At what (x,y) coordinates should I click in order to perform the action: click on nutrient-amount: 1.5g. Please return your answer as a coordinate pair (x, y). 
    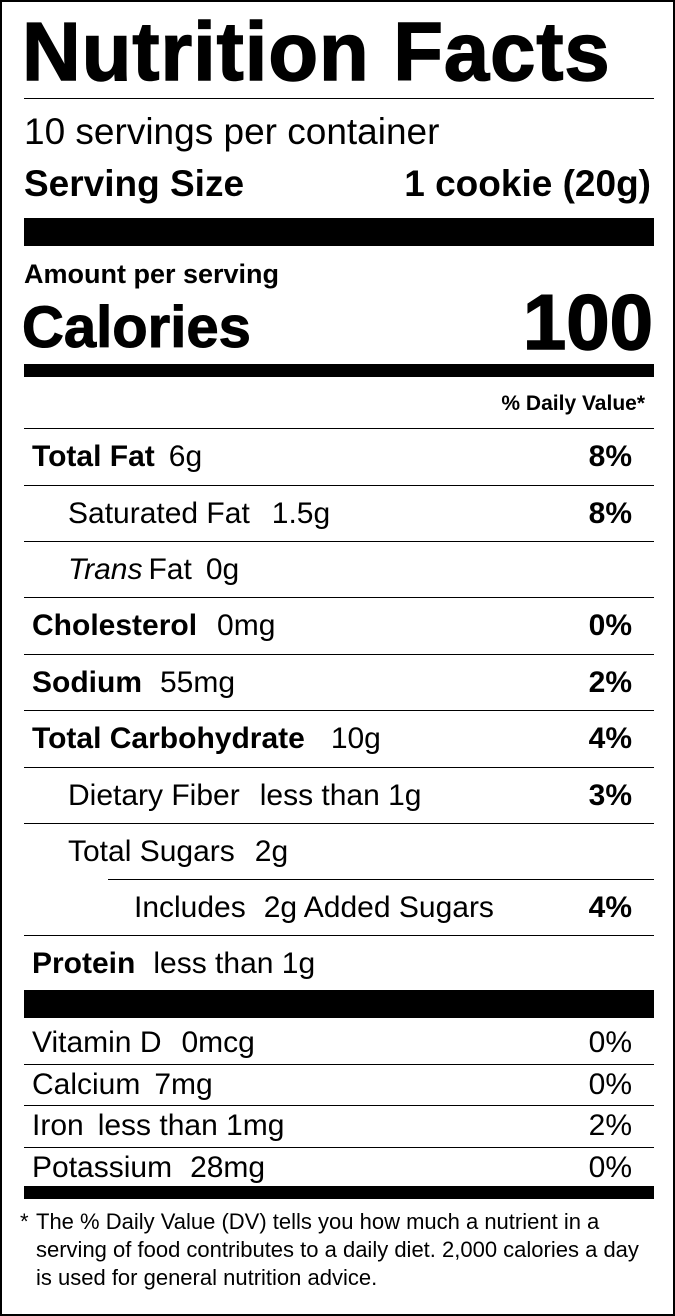
    Looking at the image, I should click on (301, 513).